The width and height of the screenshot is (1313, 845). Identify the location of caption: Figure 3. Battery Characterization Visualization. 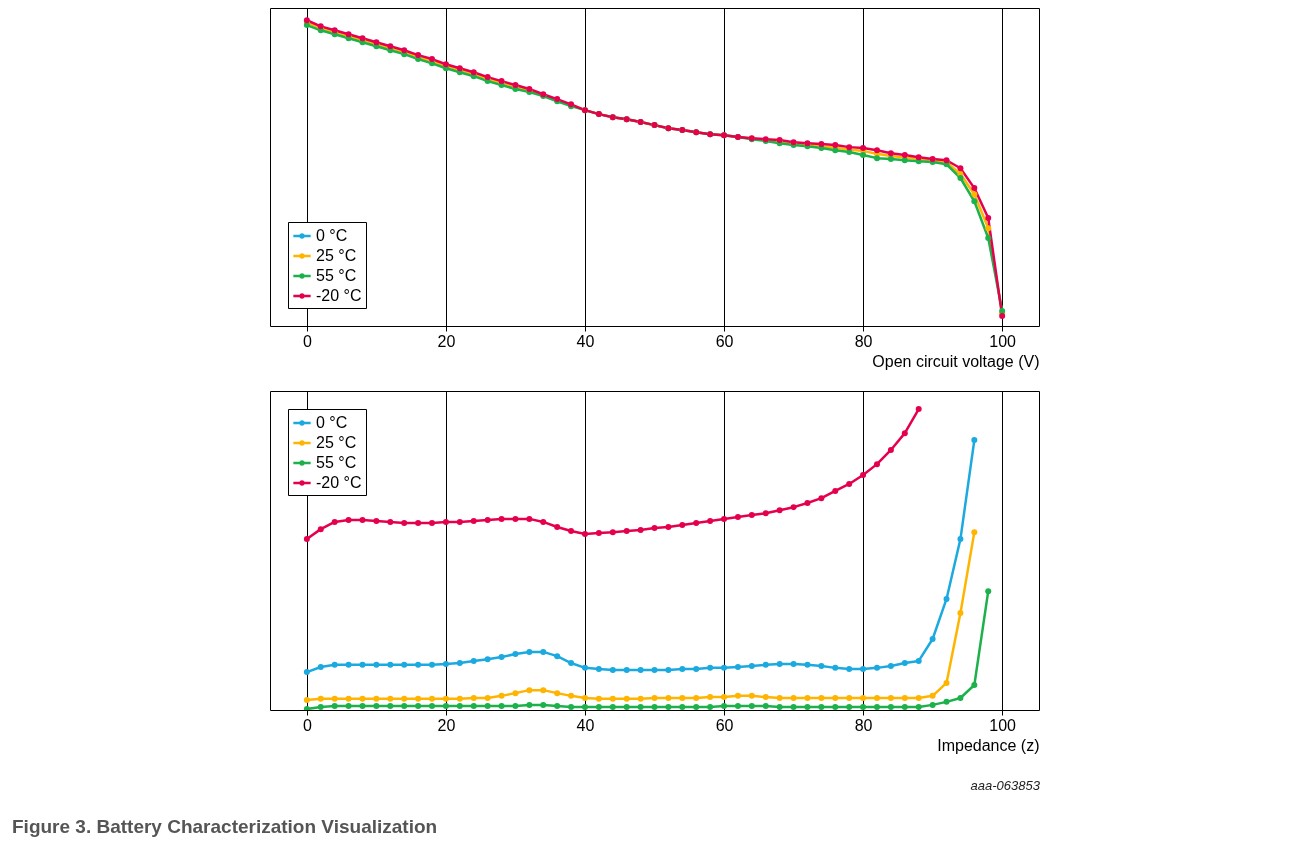
(225, 827).